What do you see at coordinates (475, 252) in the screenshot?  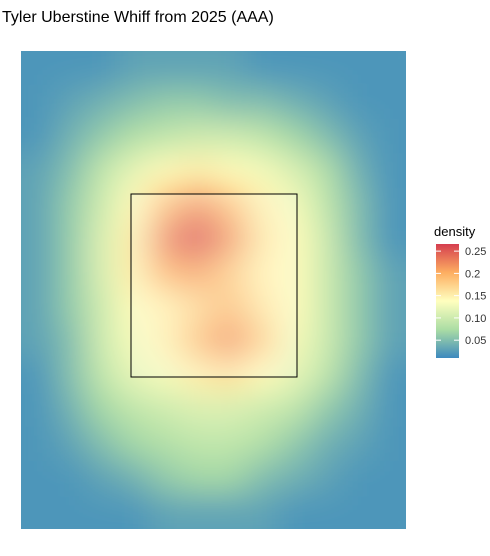 I see `colorbar-tick-label: 0.25` at bounding box center [475, 252].